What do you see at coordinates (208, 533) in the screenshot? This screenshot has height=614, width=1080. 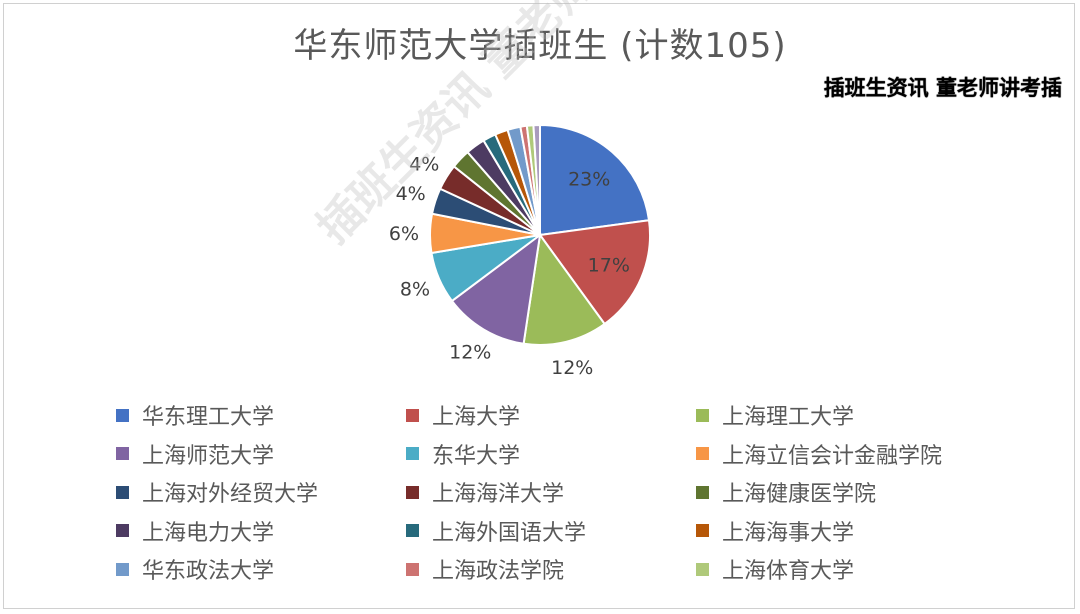 I see `legend-label: 上海电力大学` at bounding box center [208, 533].